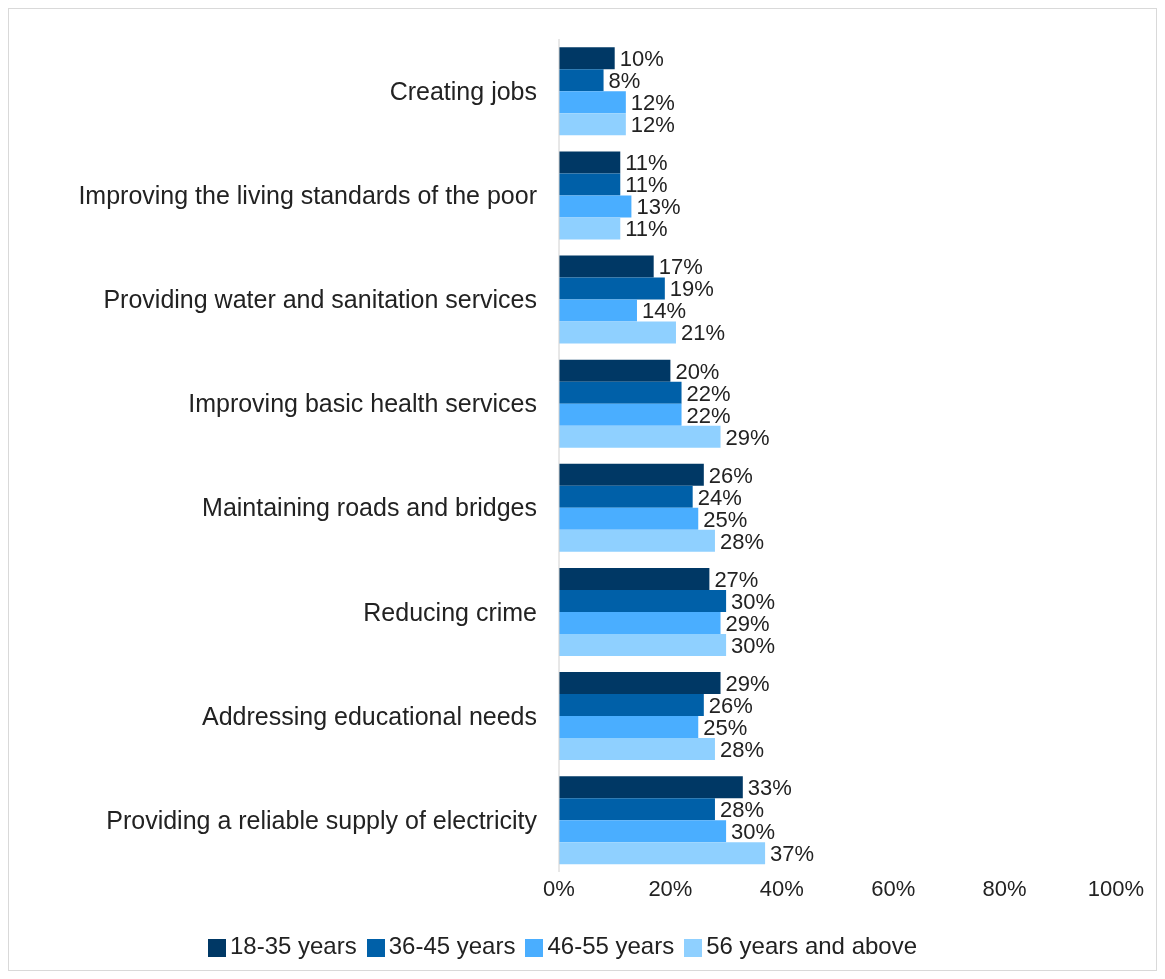 This screenshot has height=979, width=1165. What do you see at coordinates (450, 611) in the screenshot?
I see `y-tick-label: Reducing crime` at bounding box center [450, 611].